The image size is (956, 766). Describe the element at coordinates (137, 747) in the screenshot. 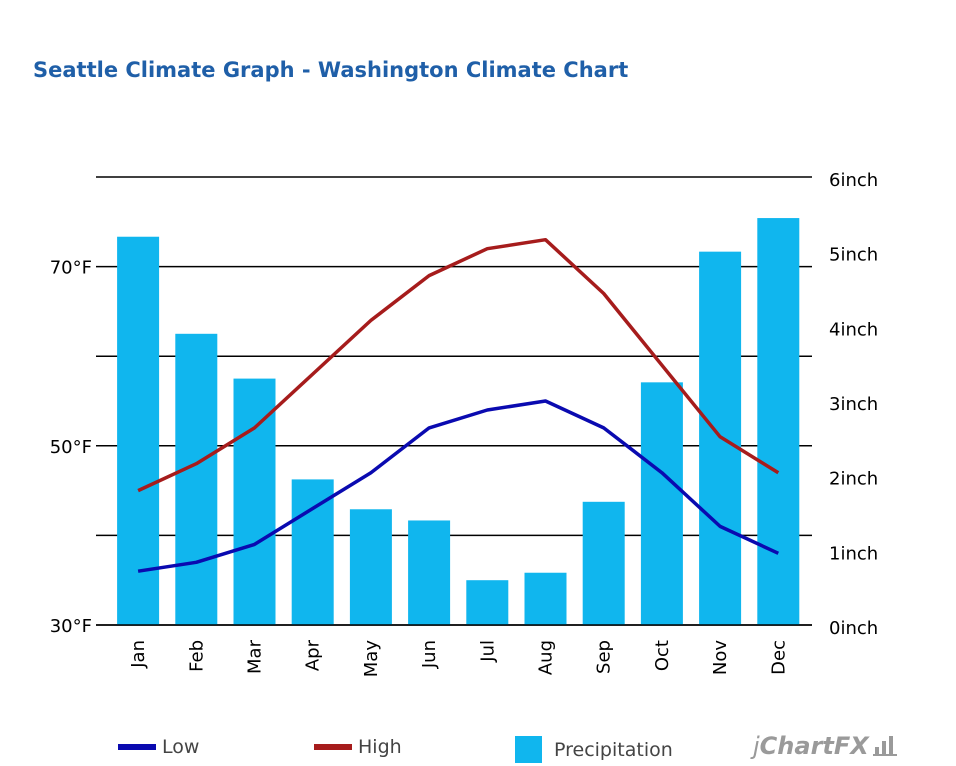

I see `low-swatch` at that location.